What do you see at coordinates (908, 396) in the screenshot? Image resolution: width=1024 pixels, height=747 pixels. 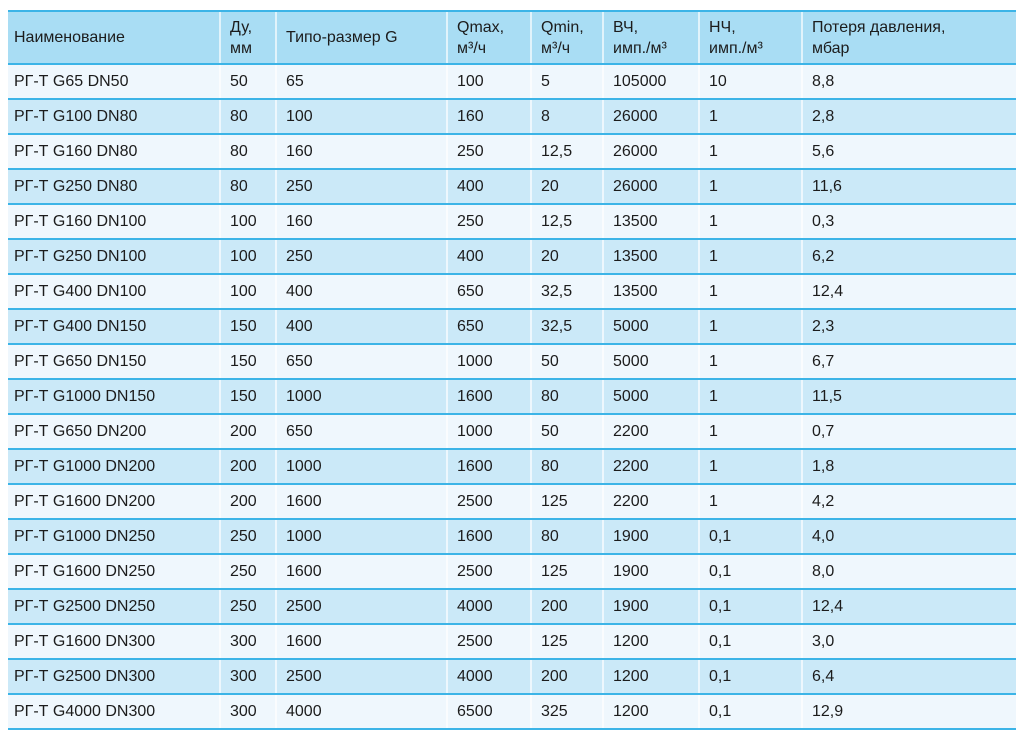 I see `table-cell: 11,5` at bounding box center [908, 396].